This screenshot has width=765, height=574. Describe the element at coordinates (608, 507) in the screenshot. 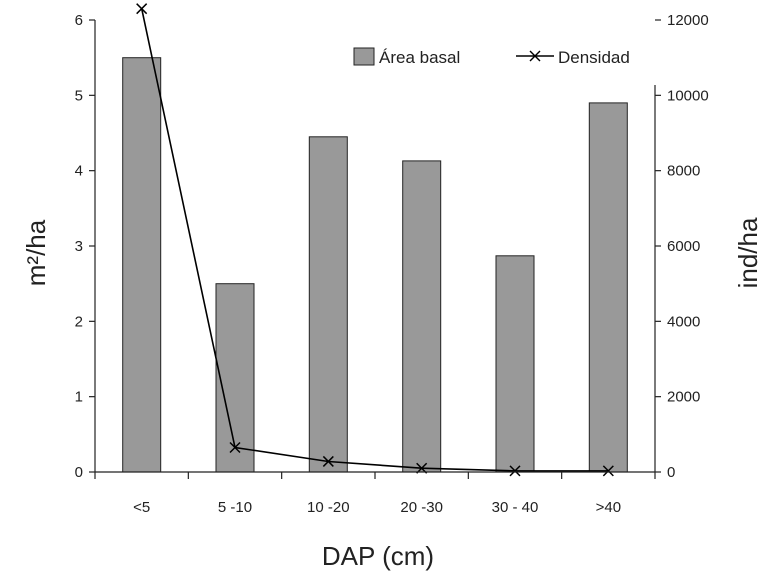

I see `x-tick-label: >40` at that location.